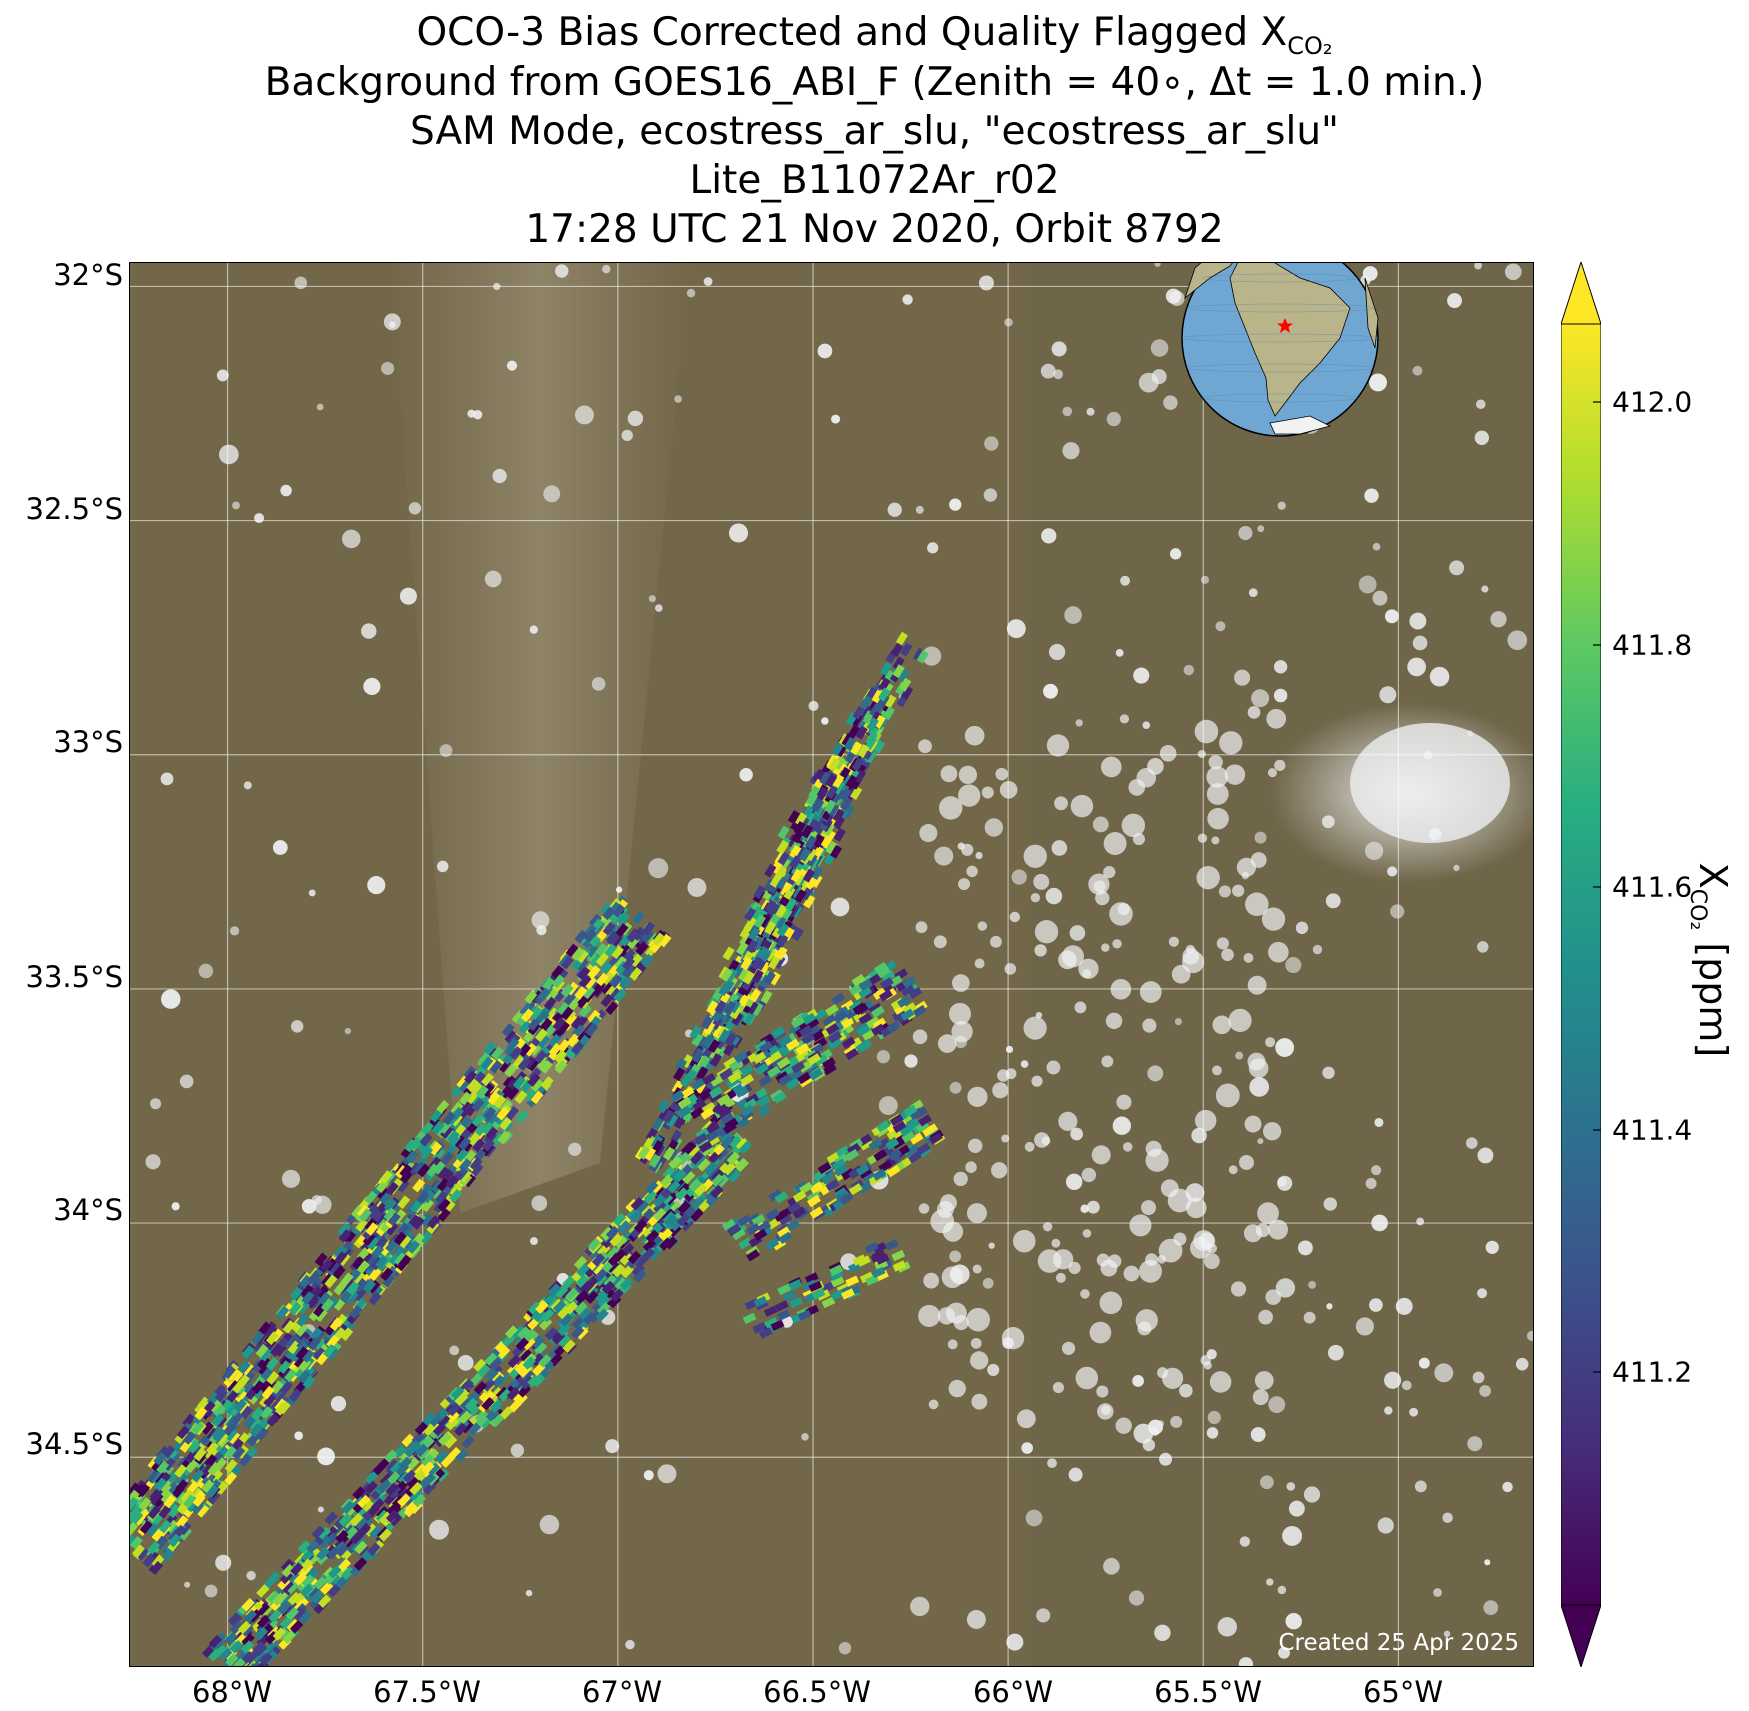 The height and width of the screenshot is (1711, 1749). Describe the element at coordinates (1280, 368) in the screenshot. I see `globe-parallel` at that location.